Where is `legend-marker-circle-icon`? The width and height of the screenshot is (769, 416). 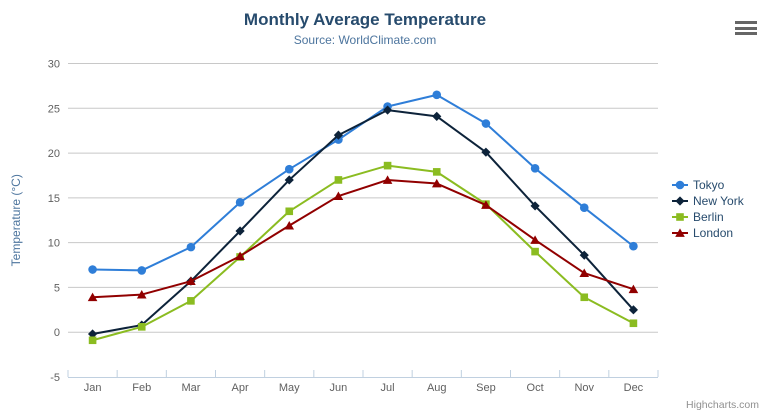 legend-marker-circle-icon is located at coordinates (680, 185).